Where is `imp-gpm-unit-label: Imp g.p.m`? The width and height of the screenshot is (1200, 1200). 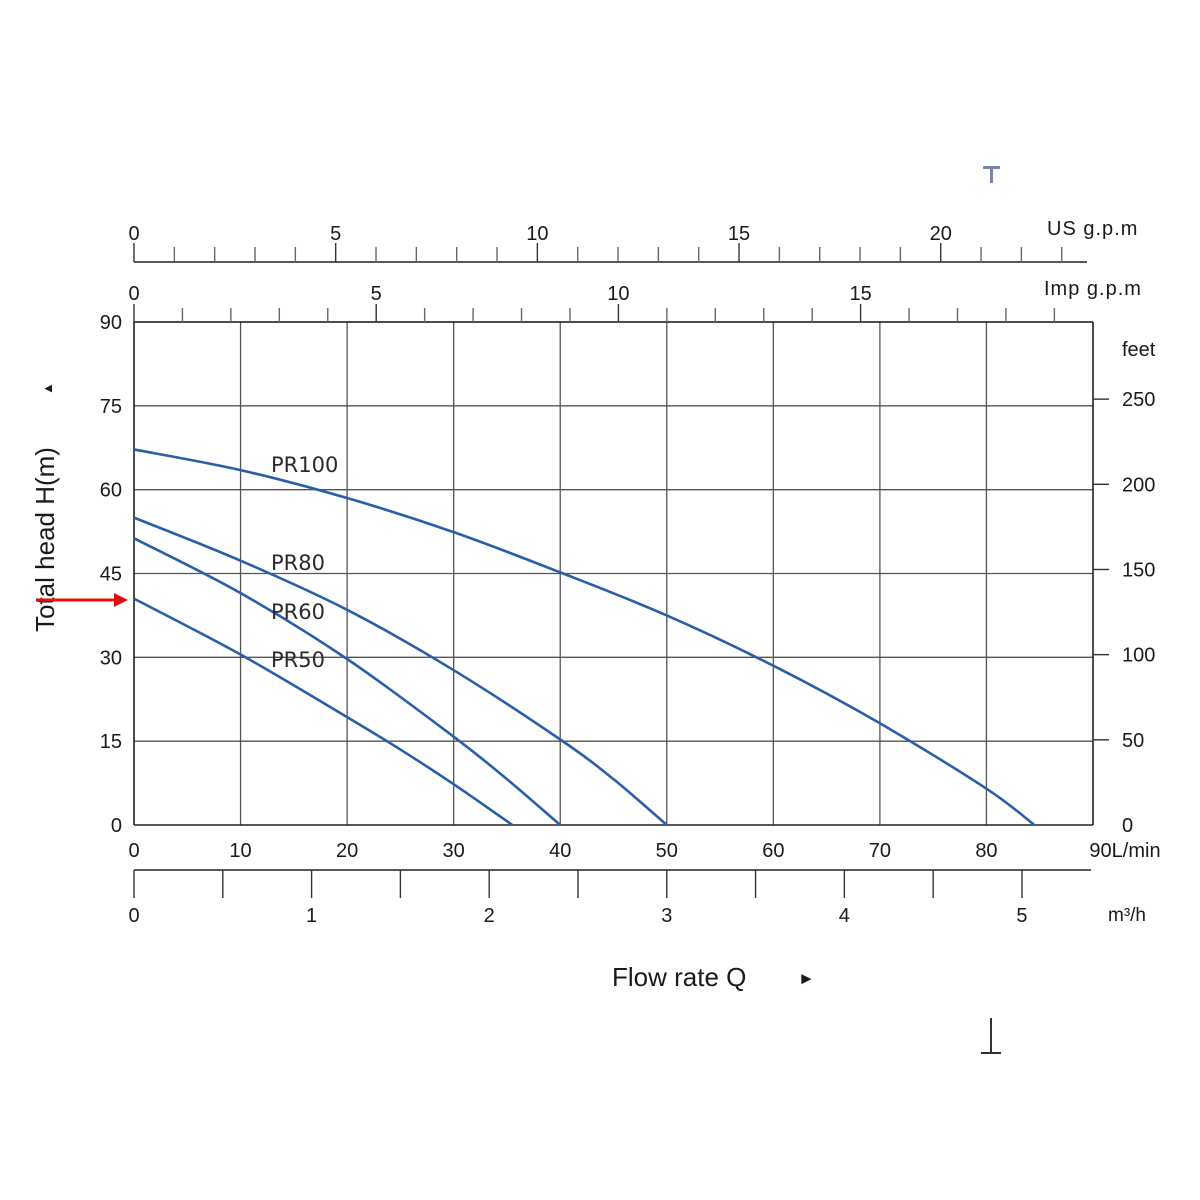 imp-gpm-unit-label: Imp g.p.m is located at coordinates (1093, 289).